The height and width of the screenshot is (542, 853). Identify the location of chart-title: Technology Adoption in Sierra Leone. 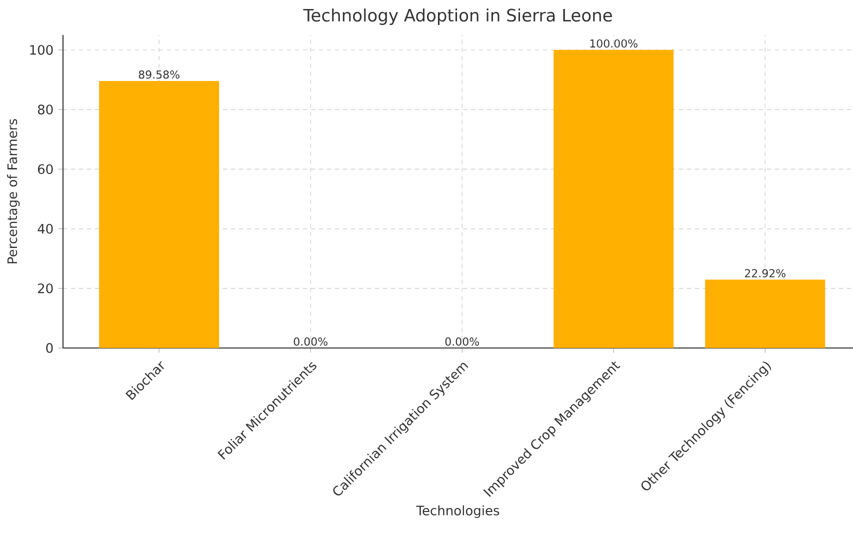
(457, 16).